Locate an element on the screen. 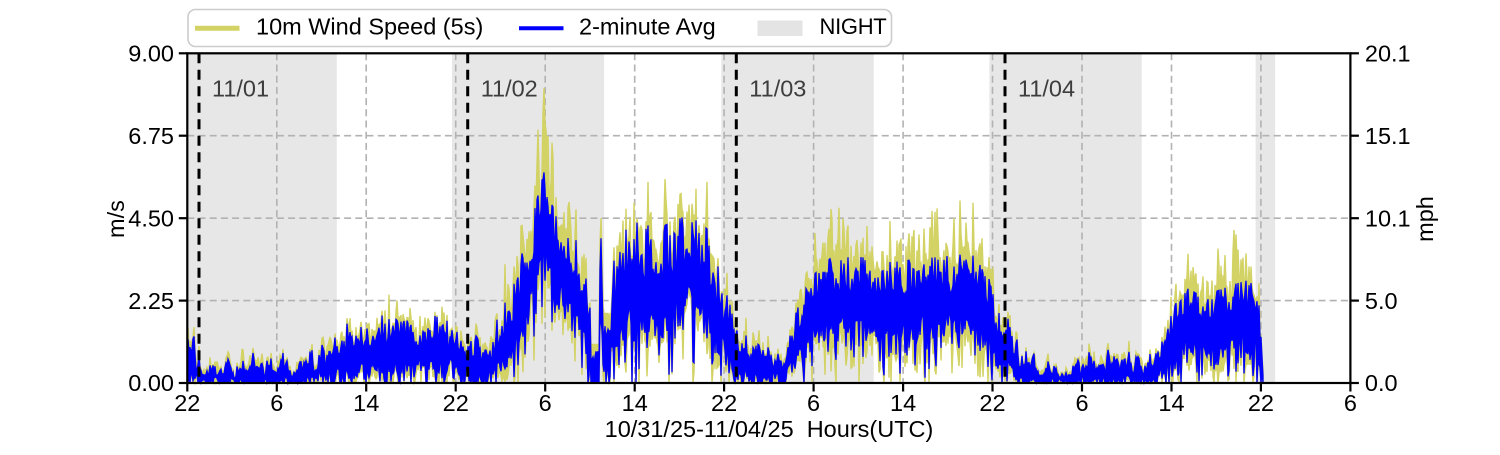 This screenshot has height=455, width=1500. svg-text: 11/03 is located at coordinates (777, 89).